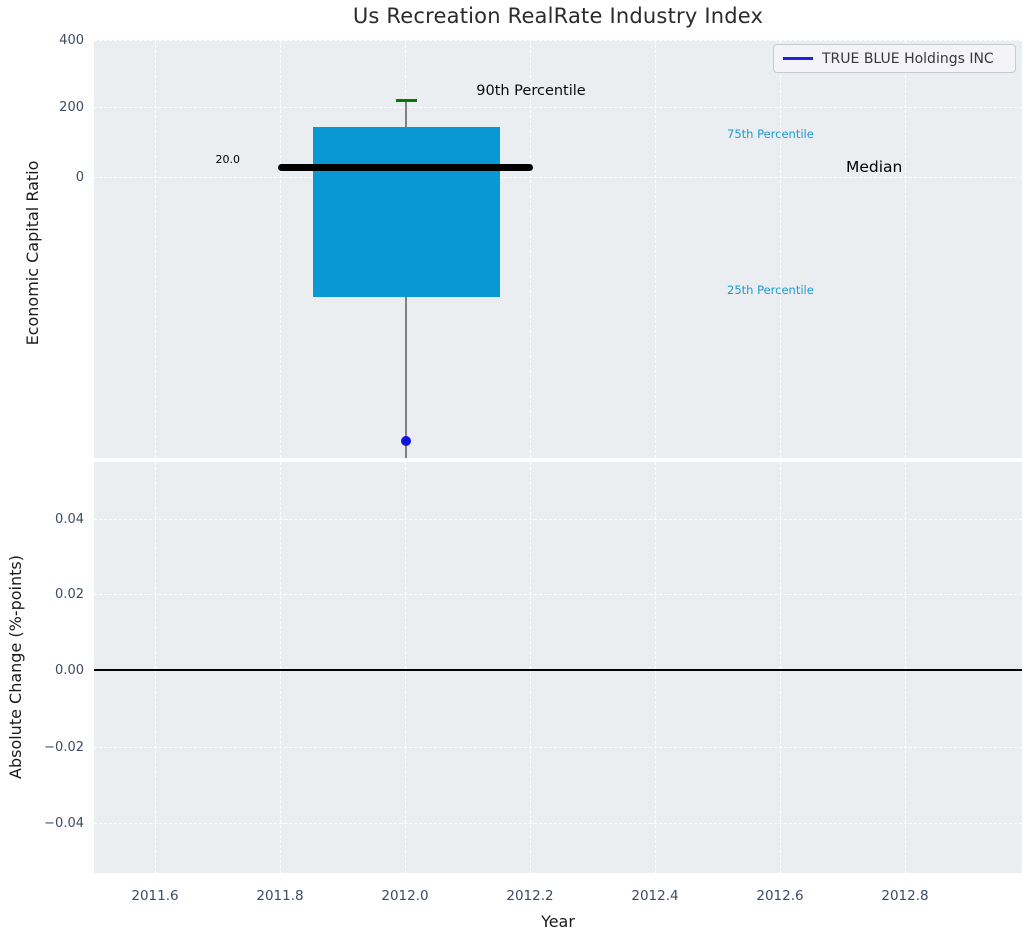  What do you see at coordinates (79, 177) in the screenshot?
I see `y-tick-0: 0` at bounding box center [79, 177].